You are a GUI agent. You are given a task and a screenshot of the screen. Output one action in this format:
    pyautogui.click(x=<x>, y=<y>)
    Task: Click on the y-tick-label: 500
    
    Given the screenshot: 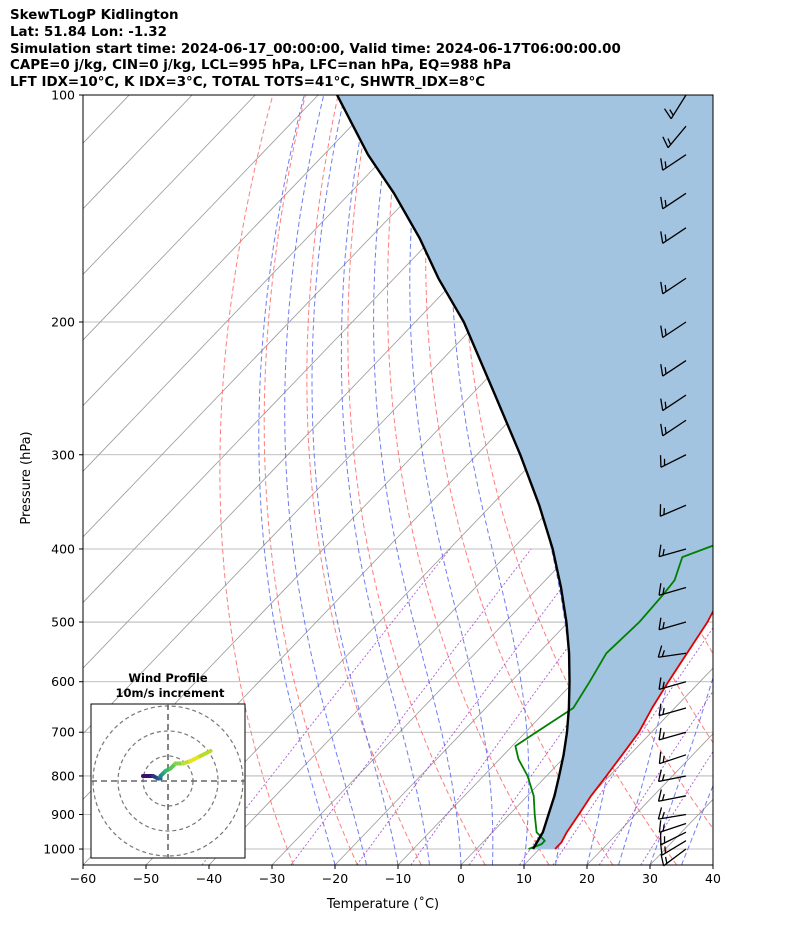 What is the action you would take?
    pyautogui.click(x=63, y=622)
    